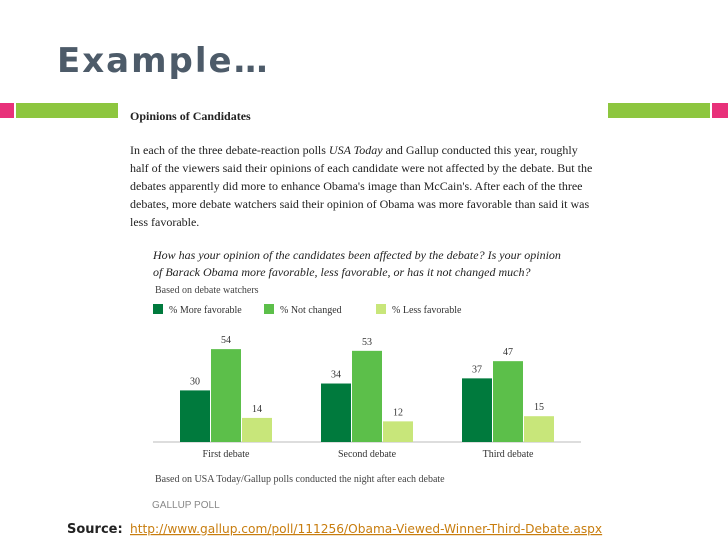  Describe the element at coordinates (226, 340) in the screenshot. I see `value-label: 54` at that location.